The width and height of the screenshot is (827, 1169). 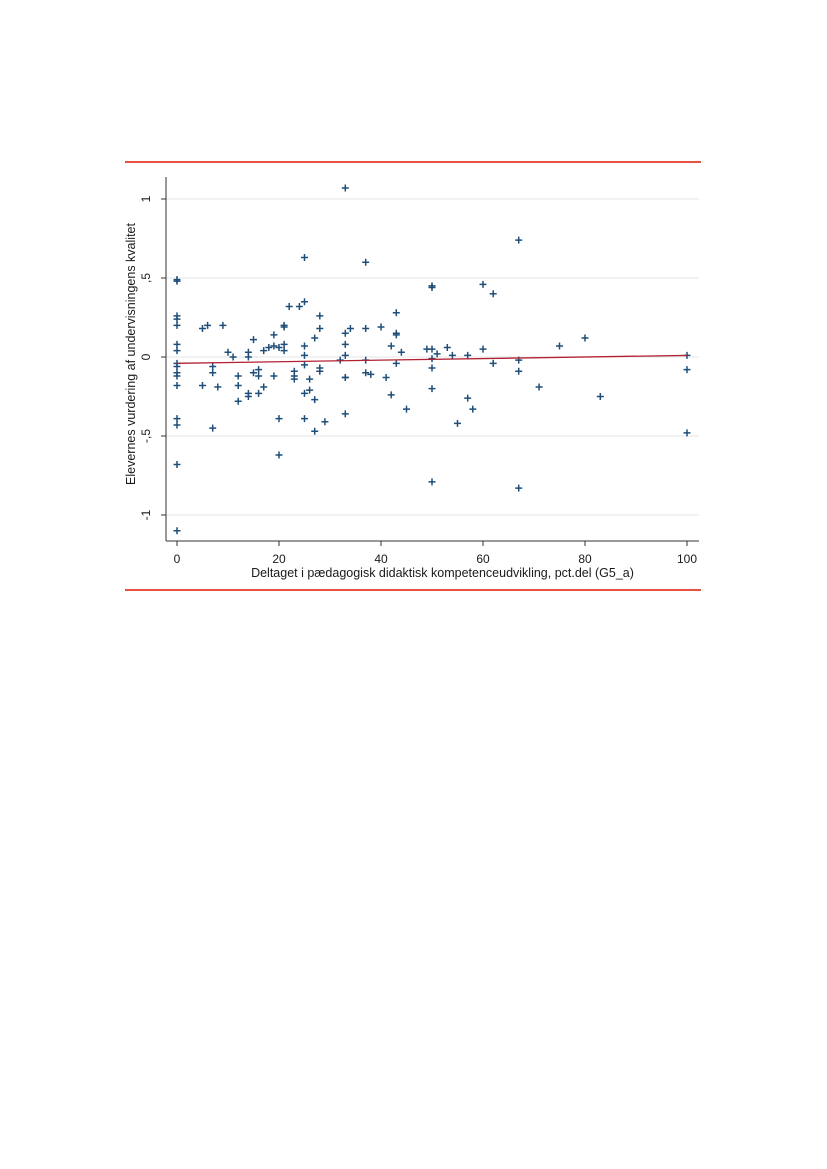 I want to click on x-tick-label: 20, so click(x=279, y=559).